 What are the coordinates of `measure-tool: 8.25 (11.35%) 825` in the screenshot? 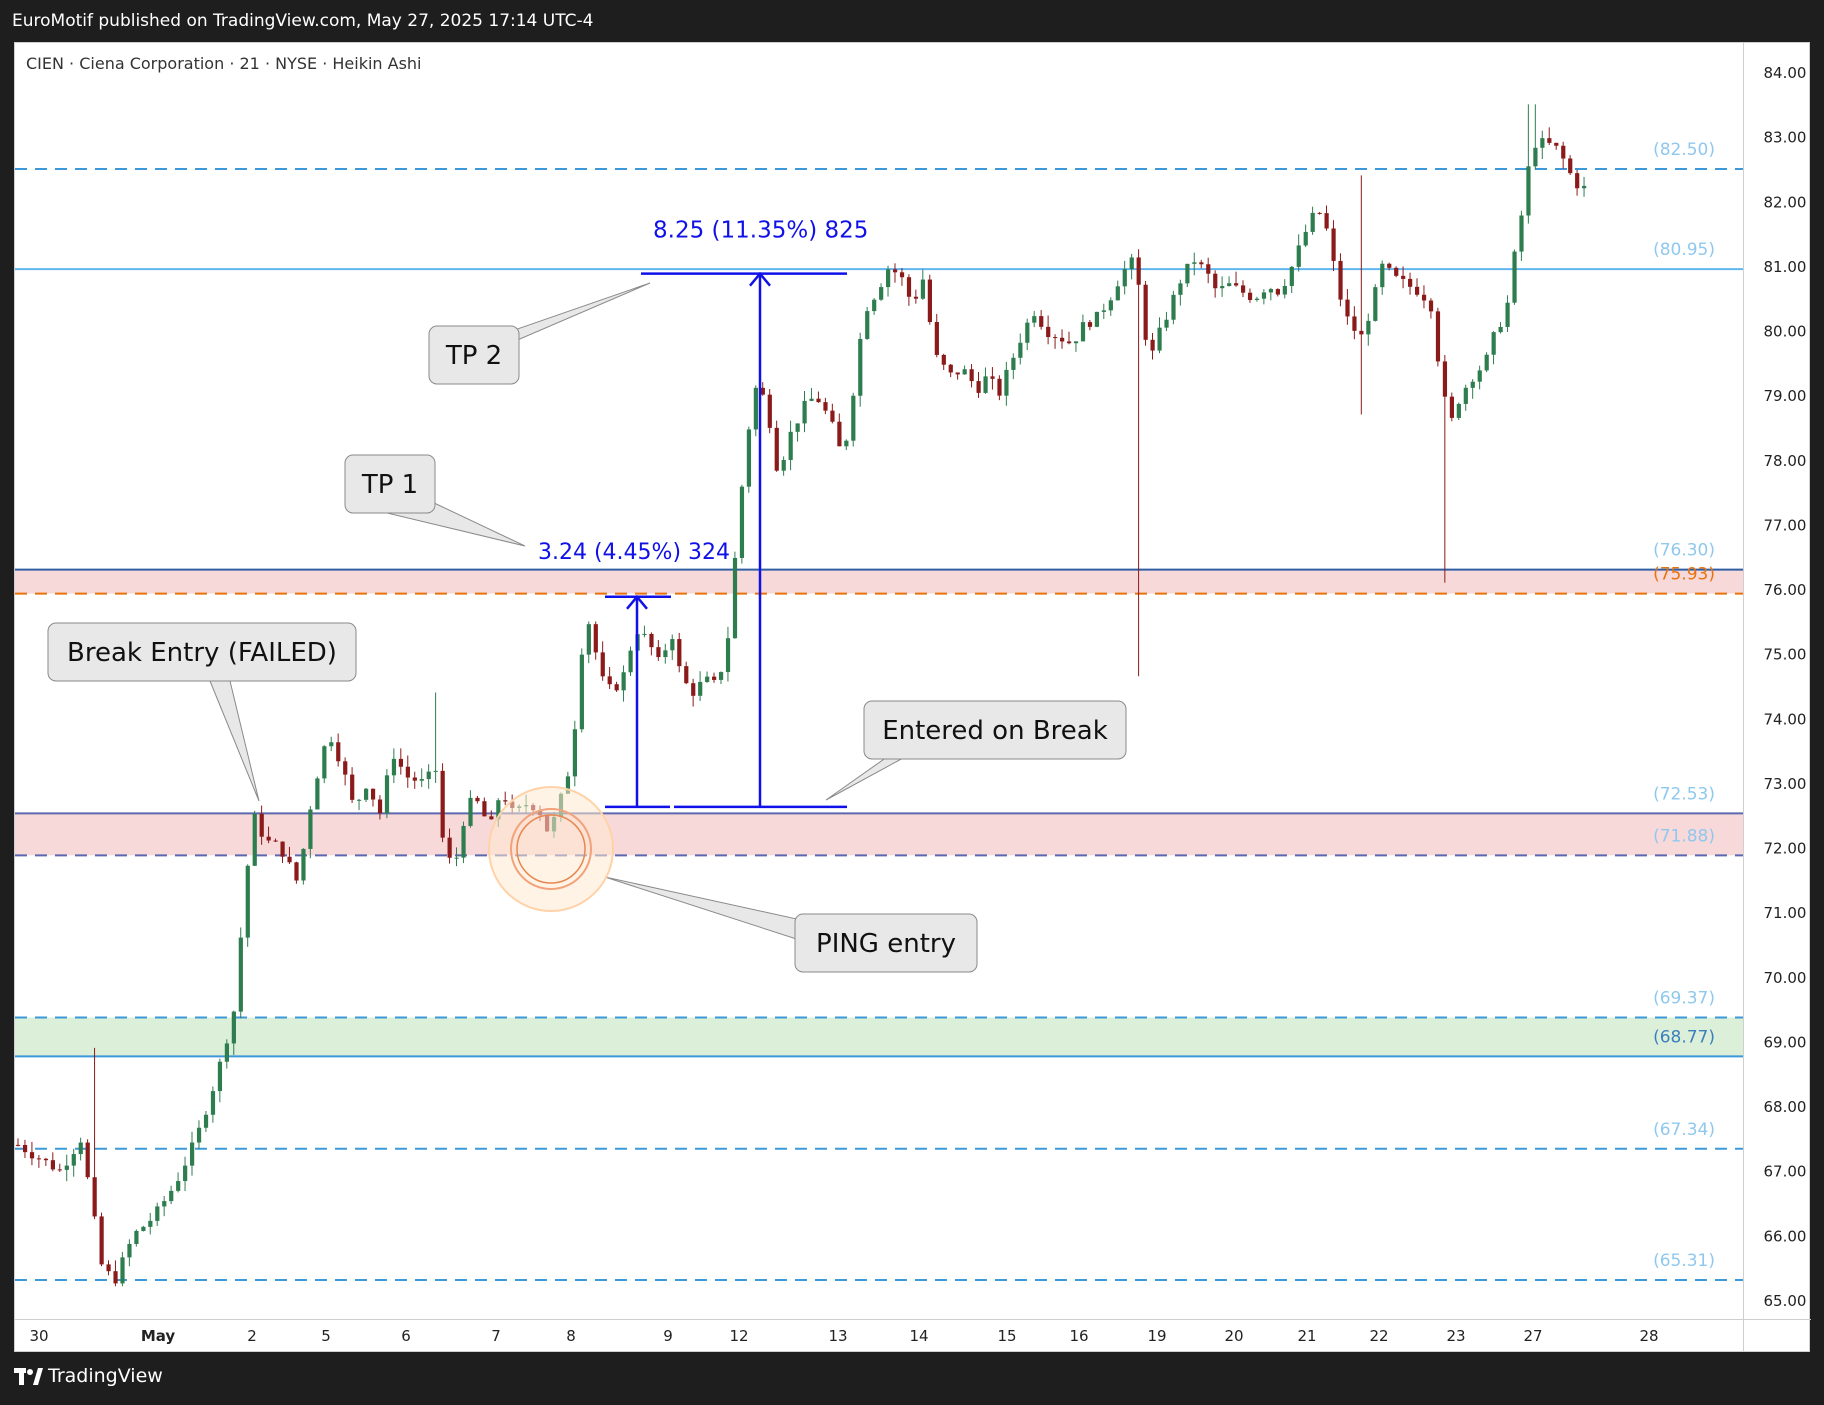 It's located at (754, 513).